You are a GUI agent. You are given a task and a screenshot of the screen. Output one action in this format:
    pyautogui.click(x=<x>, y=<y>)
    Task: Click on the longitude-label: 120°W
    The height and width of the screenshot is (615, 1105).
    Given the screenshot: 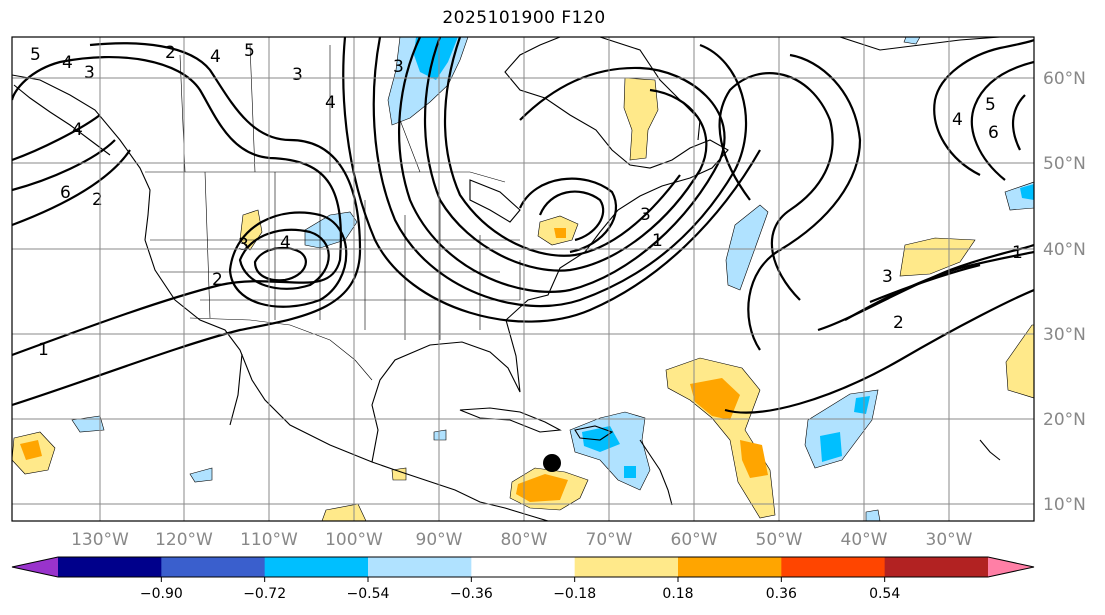 What is the action you would take?
    pyautogui.click(x=184, y=540)
    